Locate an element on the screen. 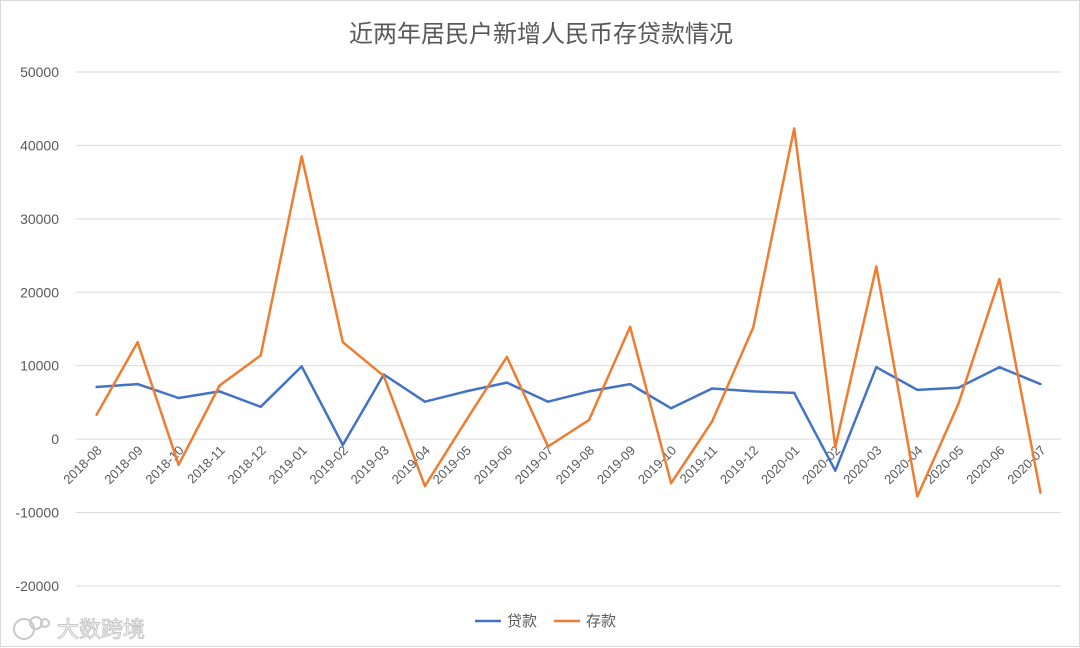 This screenshot has width=1080, height=648. x-tick-label: 2019-03 is located at coordinates (370, 465).